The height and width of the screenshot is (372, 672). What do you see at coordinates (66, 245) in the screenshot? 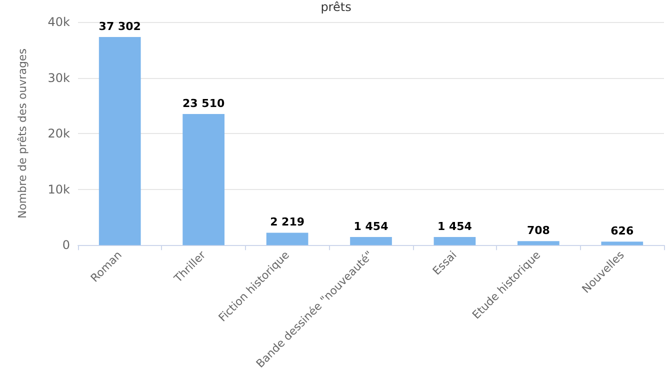
I see `y-tick-label: 0` at bounding box center [66, 245].